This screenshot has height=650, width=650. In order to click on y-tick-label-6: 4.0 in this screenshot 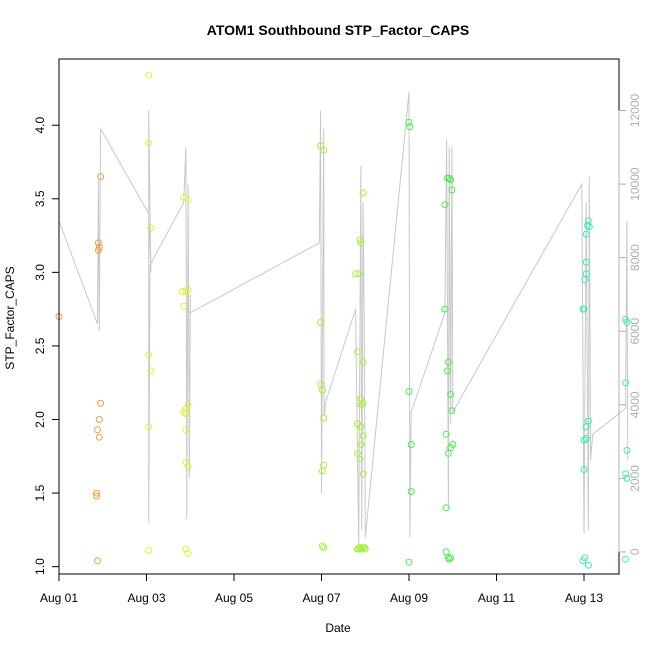, I will do `click(40, 125)`.